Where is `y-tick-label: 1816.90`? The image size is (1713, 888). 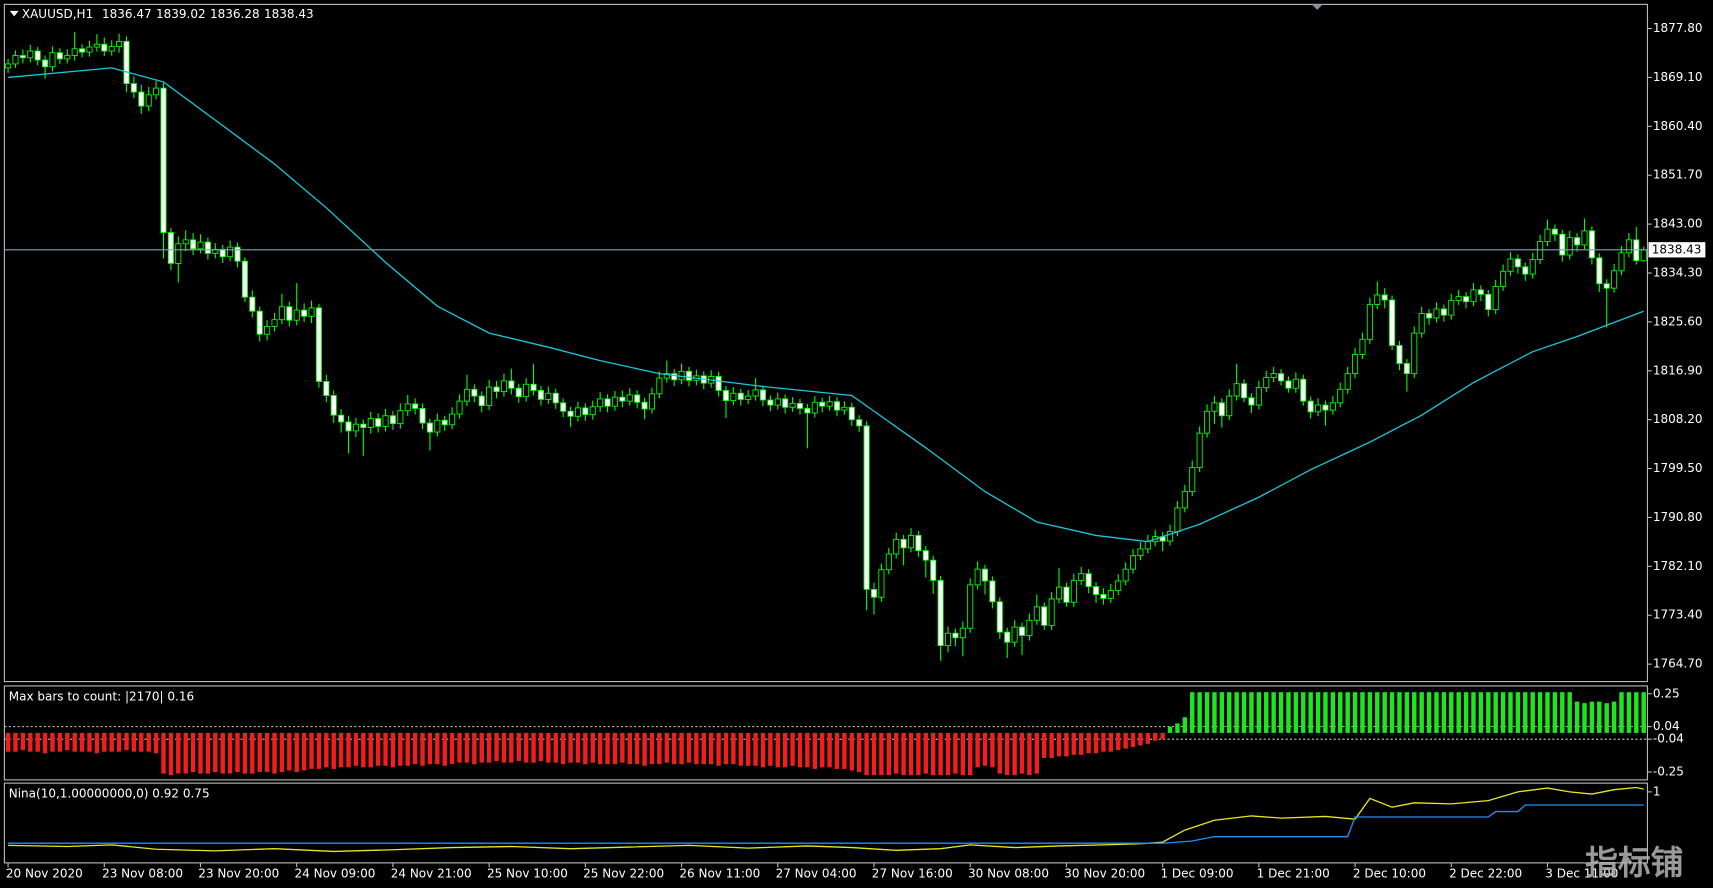 y-tick-label: 1816.90 is located at coordinates (1678, 370).